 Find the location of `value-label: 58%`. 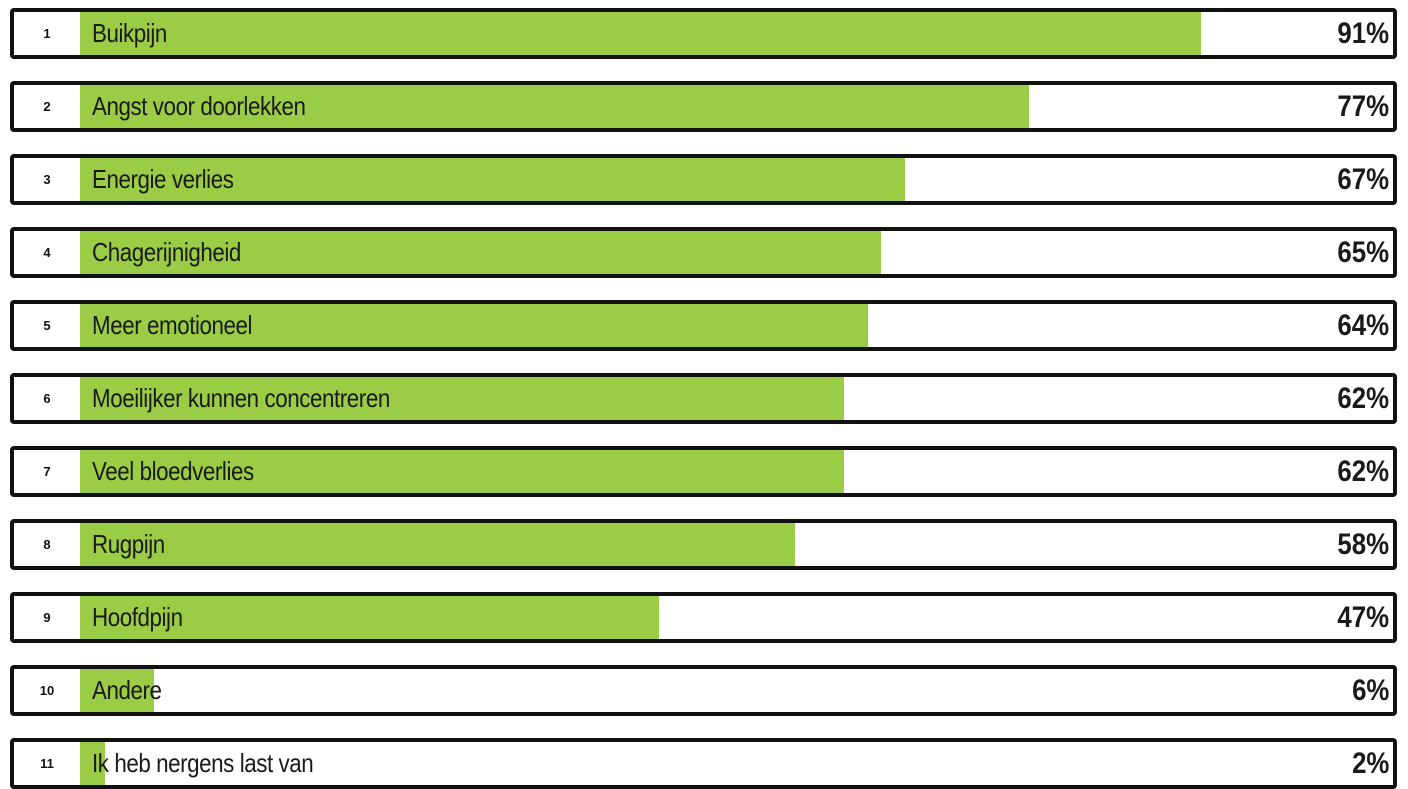

value-label: 58% is located at coordinates (1363, 544).